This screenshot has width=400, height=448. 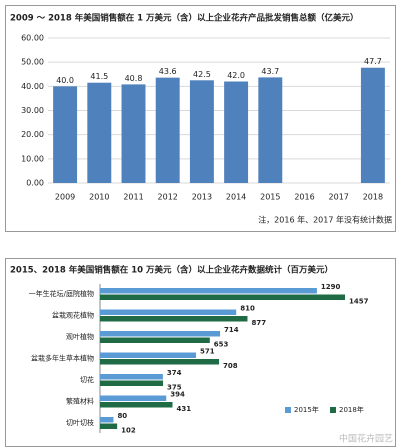 I want to click on y-tick-label: 30.00, so click(x=32, y=110).